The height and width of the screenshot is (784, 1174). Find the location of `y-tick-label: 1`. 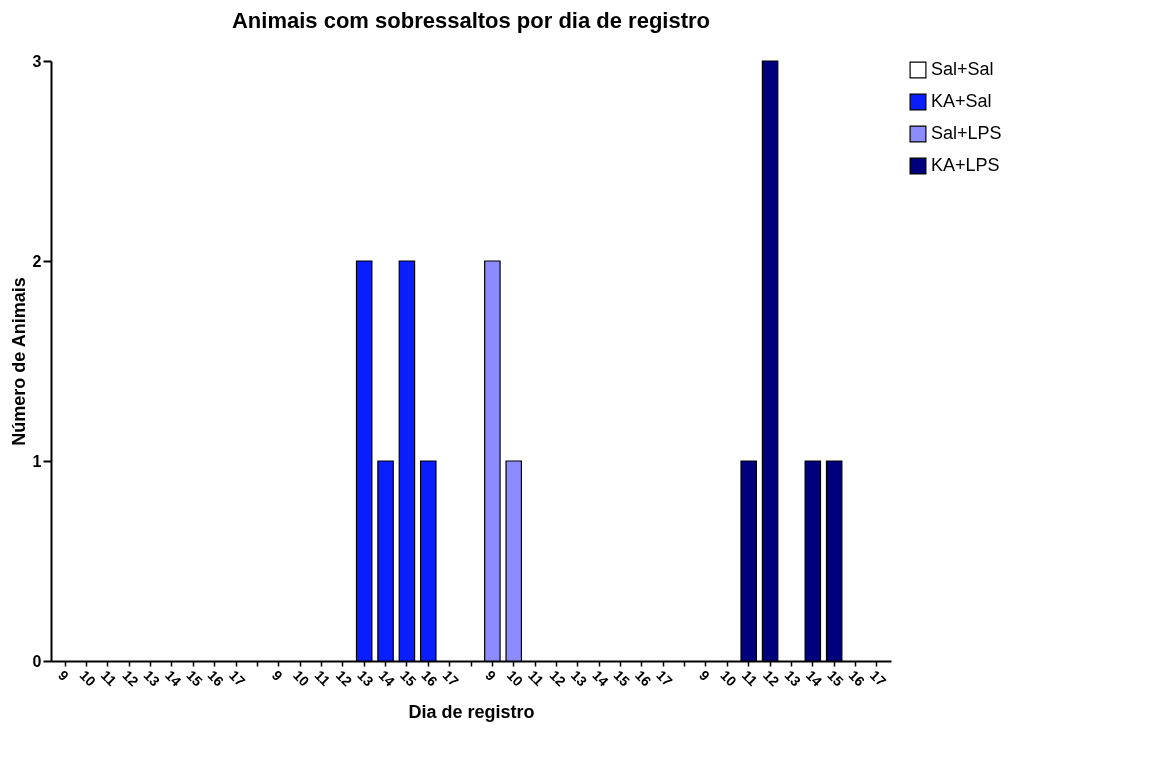

y-tick-label: 1 is located at coordinates (37, 461).